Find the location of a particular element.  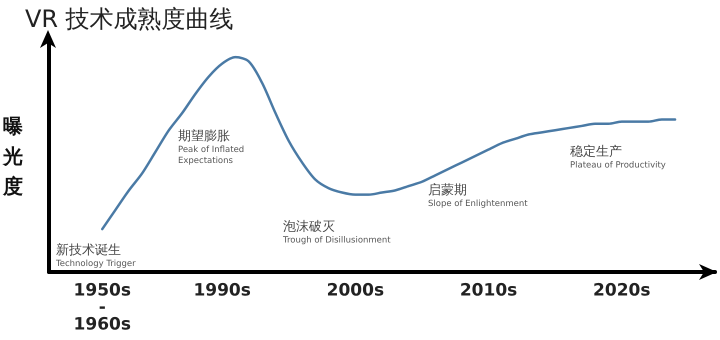

x-tick-label: 1990s is located at coordinates (222, 290).